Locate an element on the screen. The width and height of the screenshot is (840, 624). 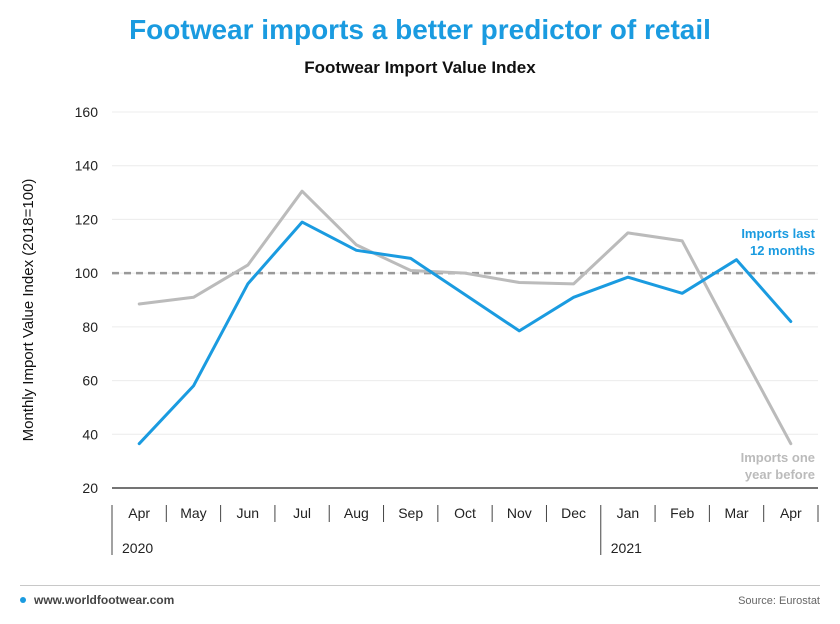
y-tick-label: 60 is located at coordinates (90, 381).